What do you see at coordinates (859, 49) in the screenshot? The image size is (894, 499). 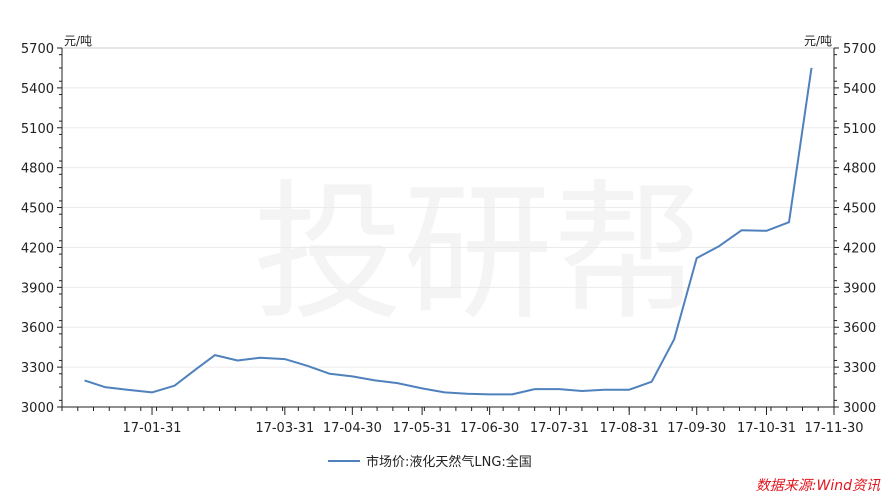 I see `right-y-tick-label: 5700` at bounding box center [859, 49].